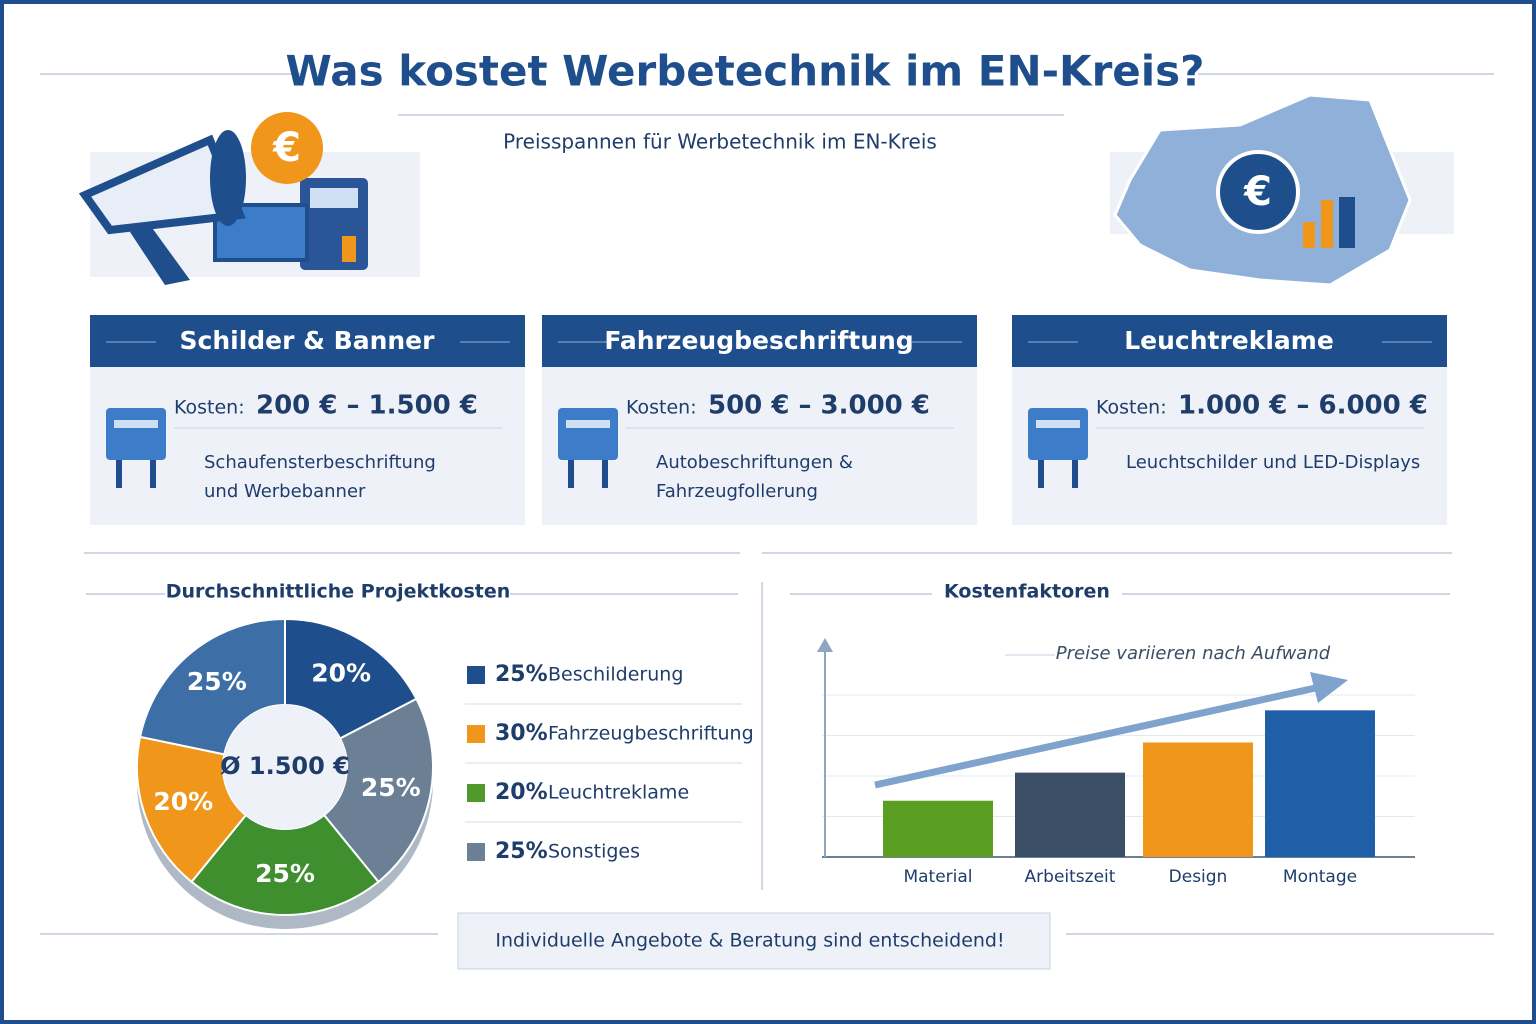 The image size is (1536, 1024). Describe the element at coordinates (737, 491) in the screenshot. I see `card-description: Fahrzeugfollerung` at that location.